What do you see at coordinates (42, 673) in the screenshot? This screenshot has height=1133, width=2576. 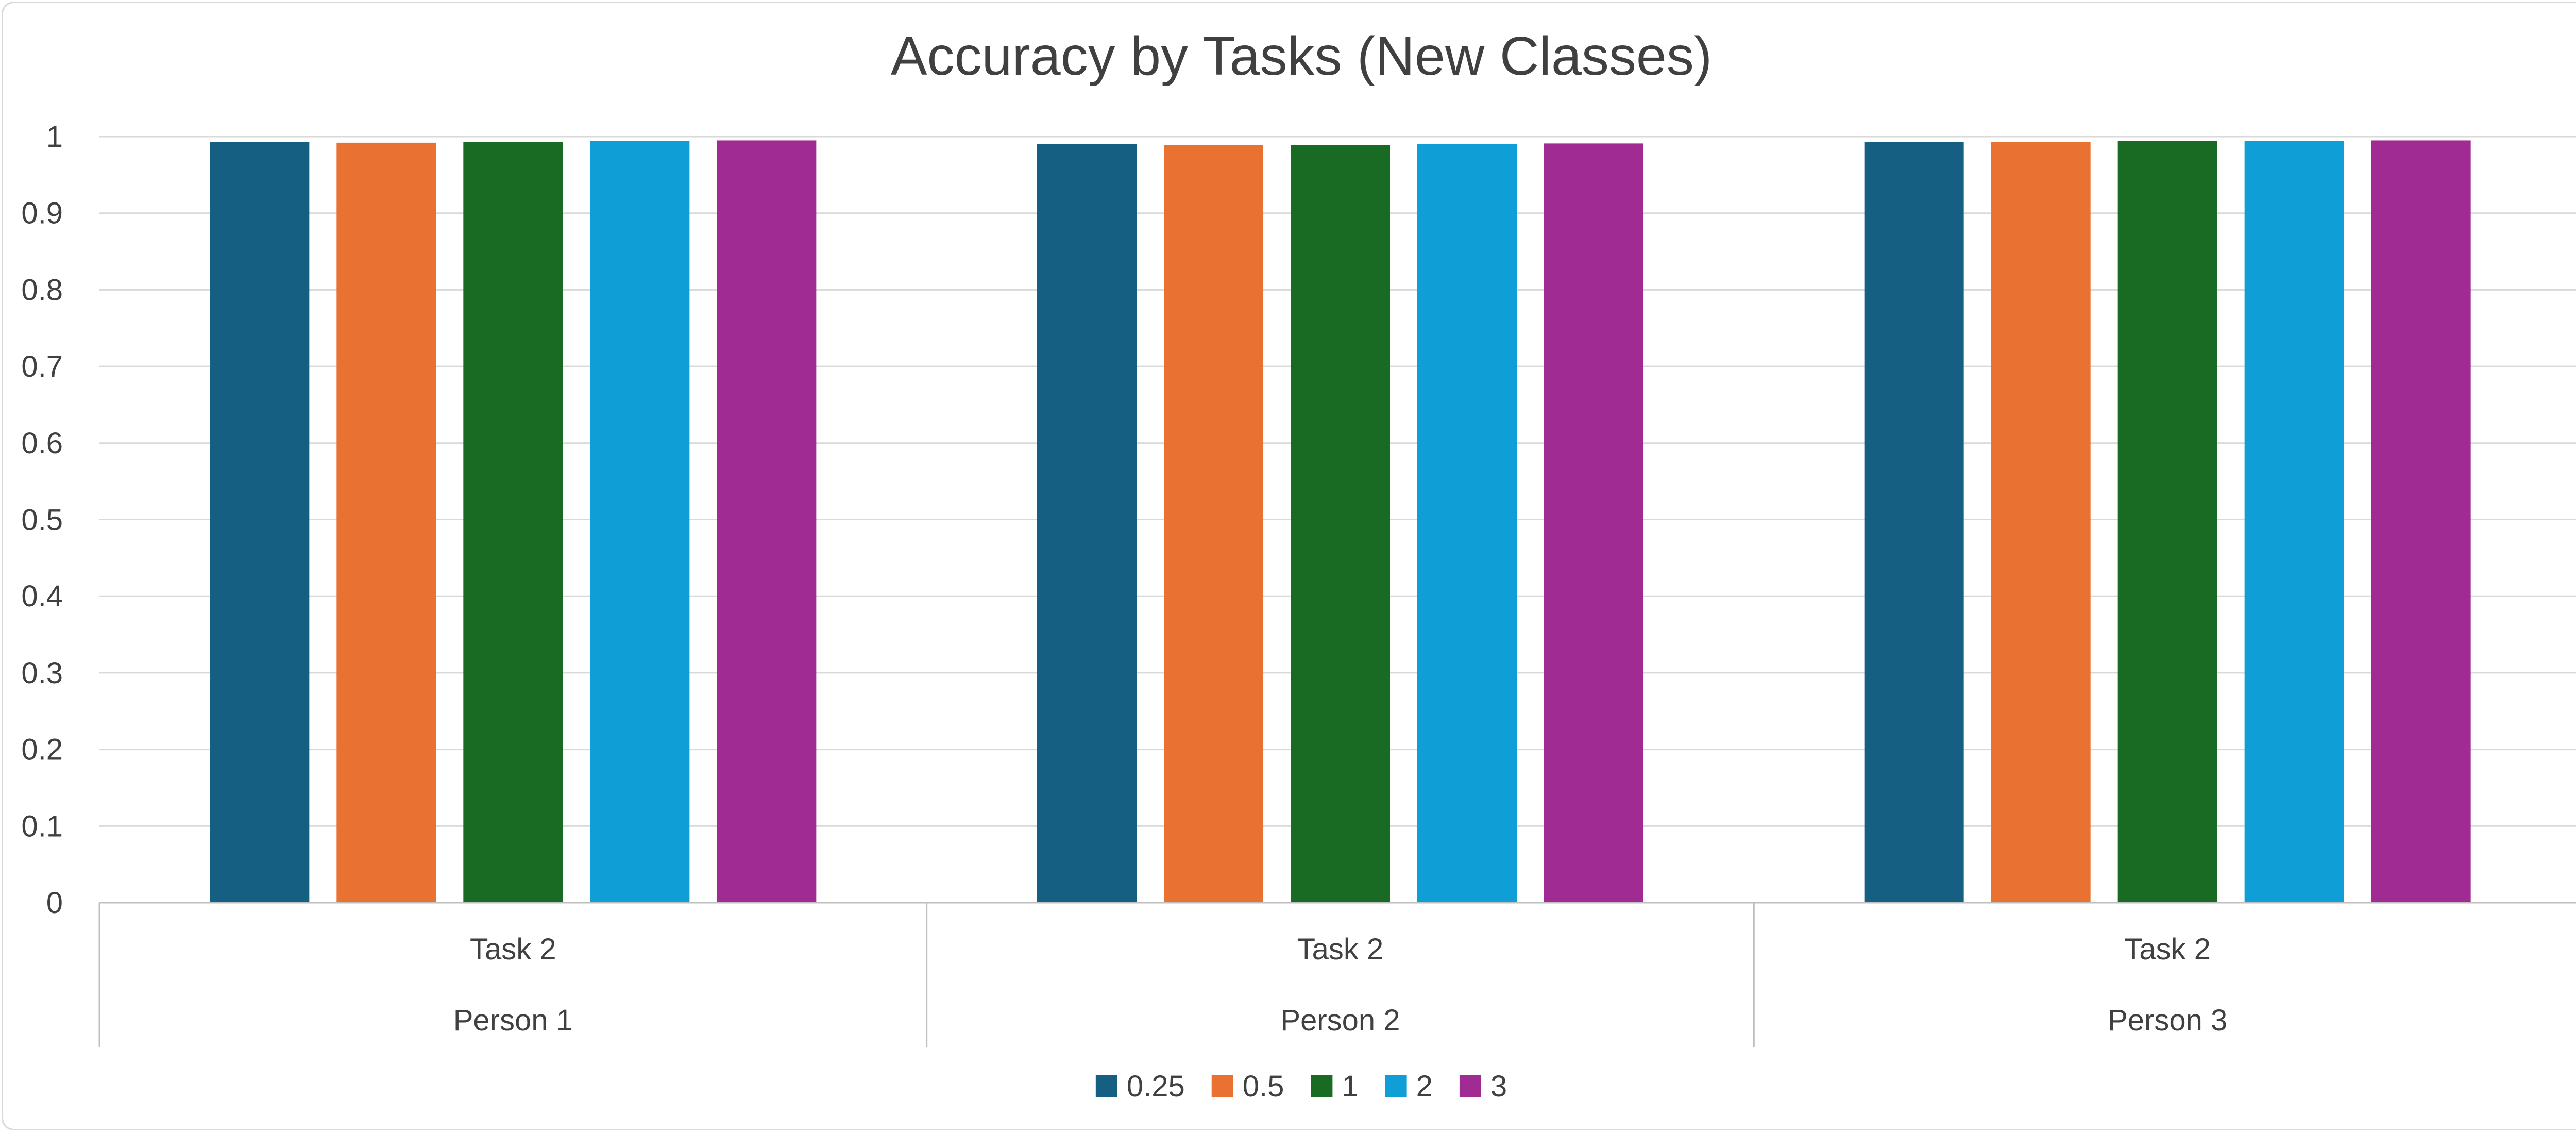 I see `y-tick-label: 0.3` at bounding box center [42, 673].